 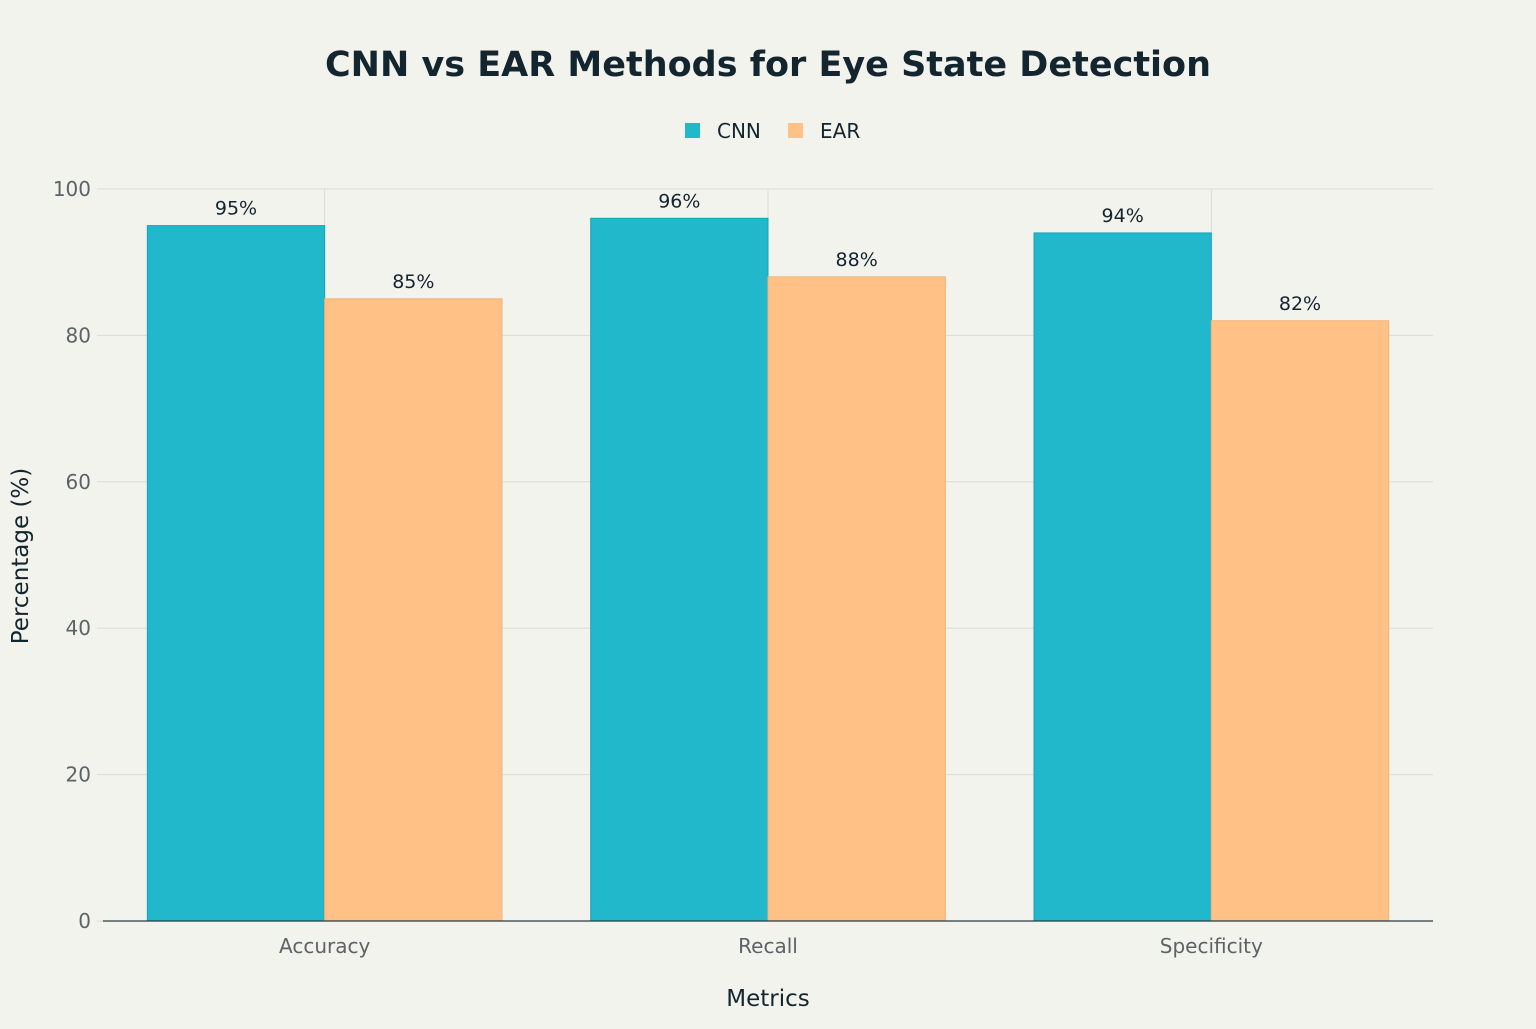 What do you see at coordinates (1300, 621) in the screenshot?
I see `bar-ear-specificity` at bounding box center [1300, 621].